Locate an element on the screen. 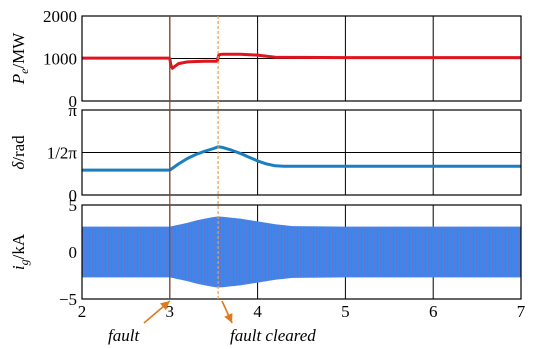 The width and height of the screenshot is (537, 349). angle-series-line is located at coordinates (301, 158).